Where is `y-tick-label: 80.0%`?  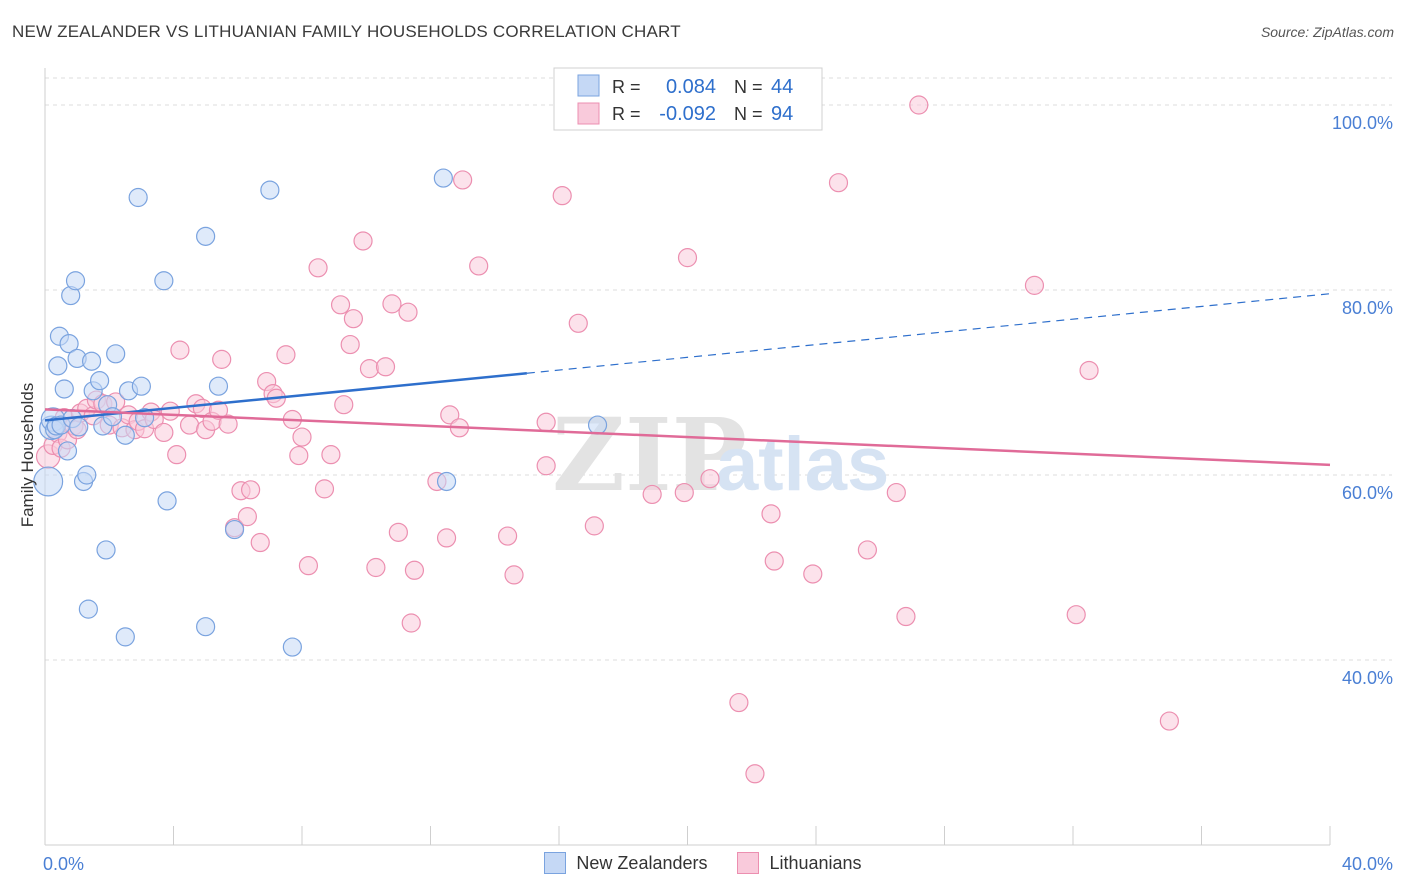
y-tick-label: 80.0% is located at coordinates (1367, 308).